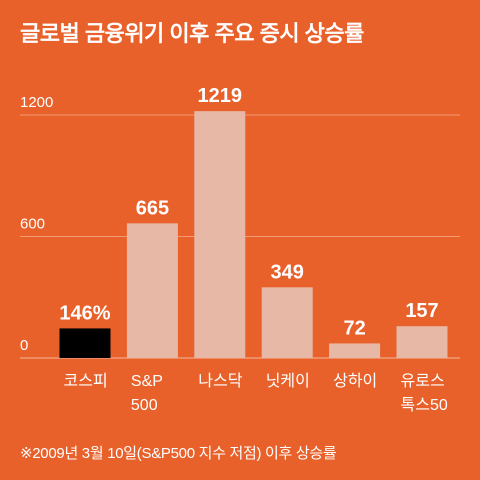 This screenshot has height=480, width=480. What do you see at coordinates (84, 313) in the screenshot?
I see `data-label: 146%` at bounding box center [84, 313].